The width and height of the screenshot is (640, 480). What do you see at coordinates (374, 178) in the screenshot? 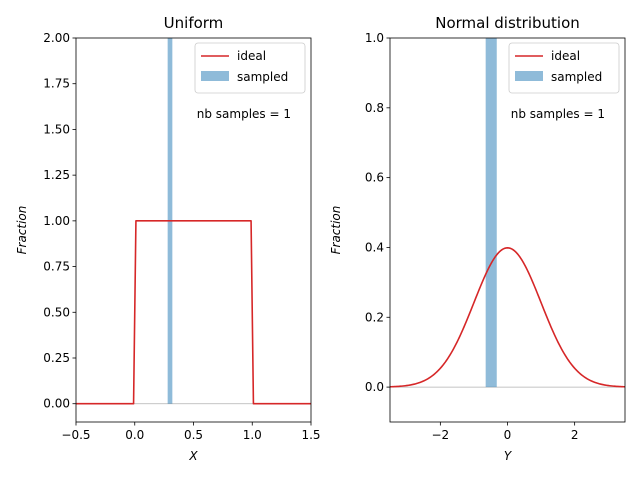
I see `y-tick-label: 0.6` at bounding box center [374, 178].